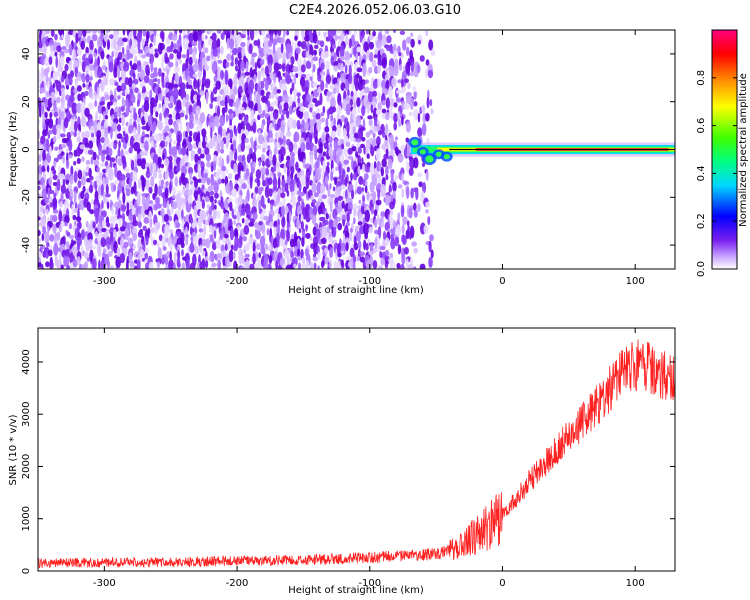 Image resolution: width=750 pixels, height=600 pixels. Describe the element at coordinates (635, 281) in the screenshot. I see `spectrogram-x-tick-label: 100` at that location.